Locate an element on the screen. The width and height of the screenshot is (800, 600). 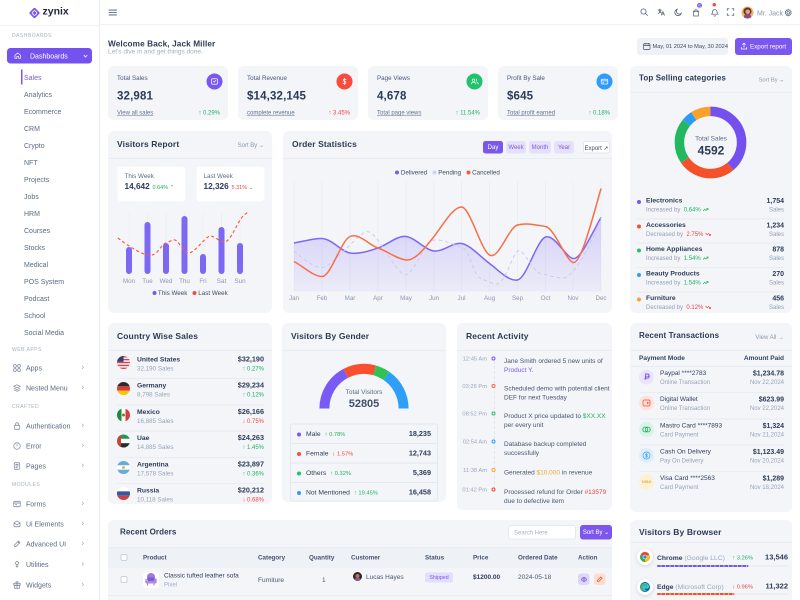
svg-text: Sun is located at coordinates (240, 281).